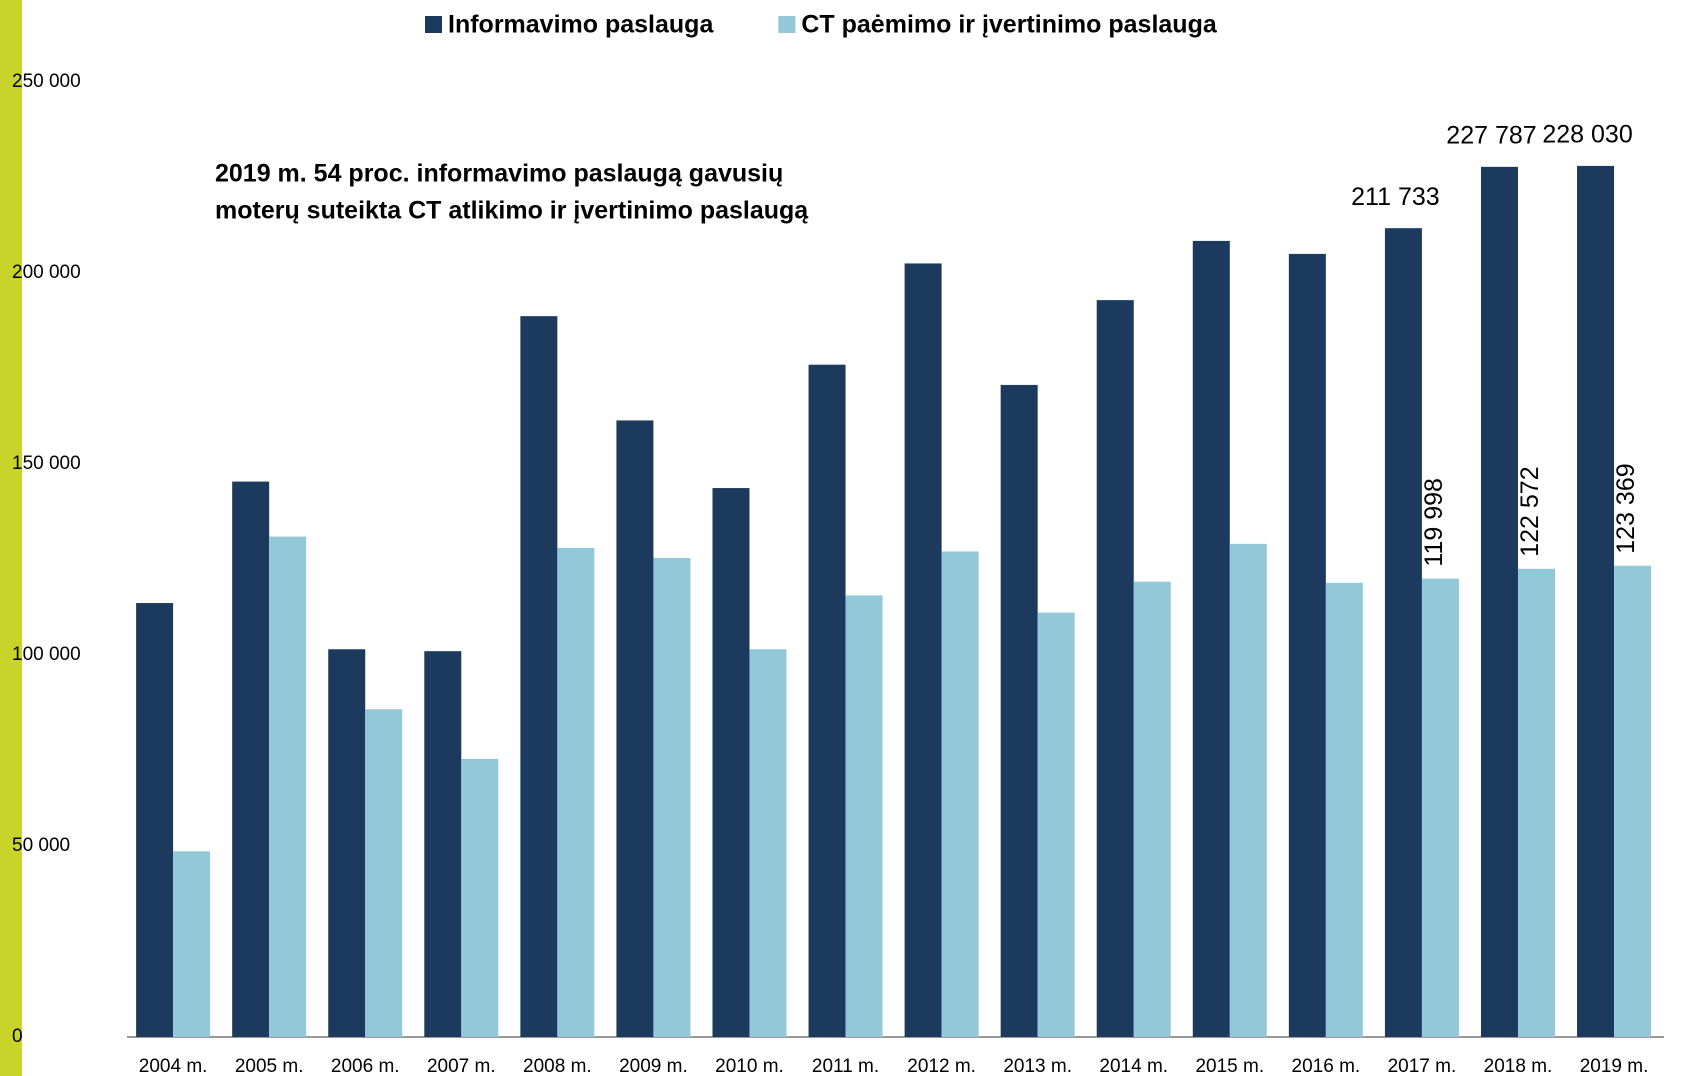 This screenshot has height=1076, width=1682. I want to click on x-tick-label: 2006 m., so click(365, 1066).